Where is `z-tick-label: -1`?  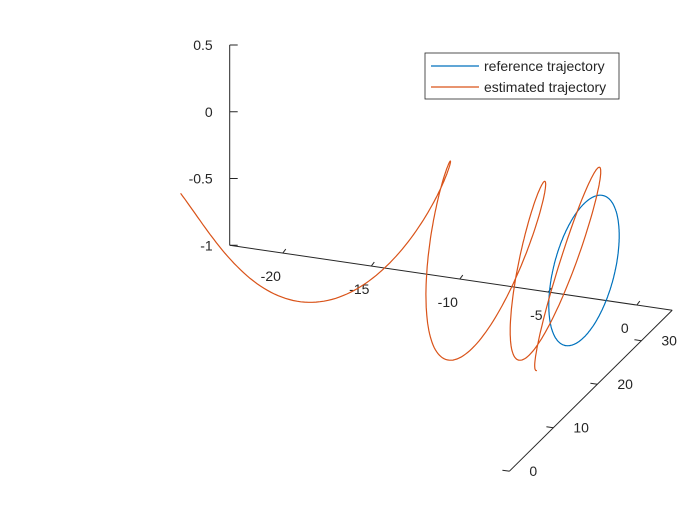 z-tick-label: -1 is located at coordinates (206, 245).